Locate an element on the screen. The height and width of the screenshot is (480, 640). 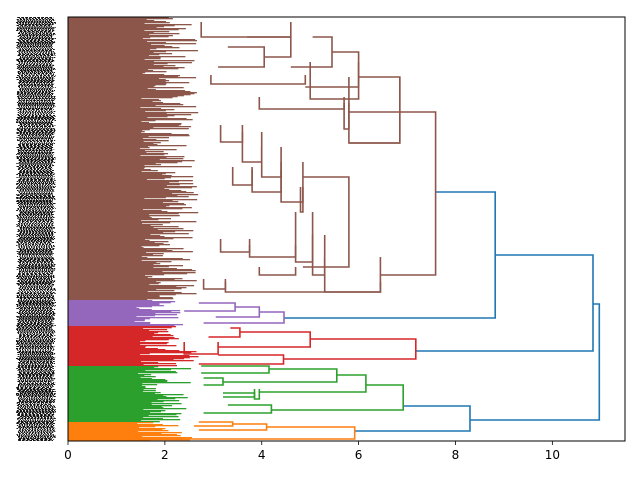
x-tick-label: 6 is located at coordinates (359, 455).